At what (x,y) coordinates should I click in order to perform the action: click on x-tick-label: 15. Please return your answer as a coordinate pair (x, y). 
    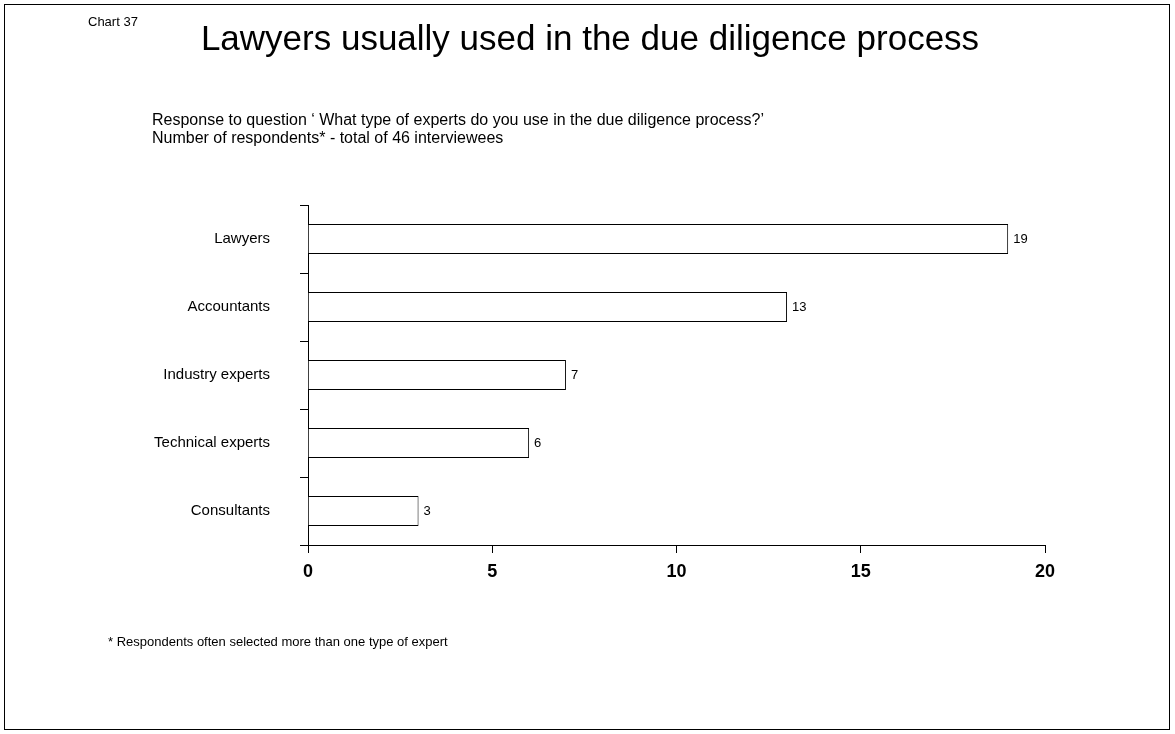
    Looking at the image, I should click on (860, 570).